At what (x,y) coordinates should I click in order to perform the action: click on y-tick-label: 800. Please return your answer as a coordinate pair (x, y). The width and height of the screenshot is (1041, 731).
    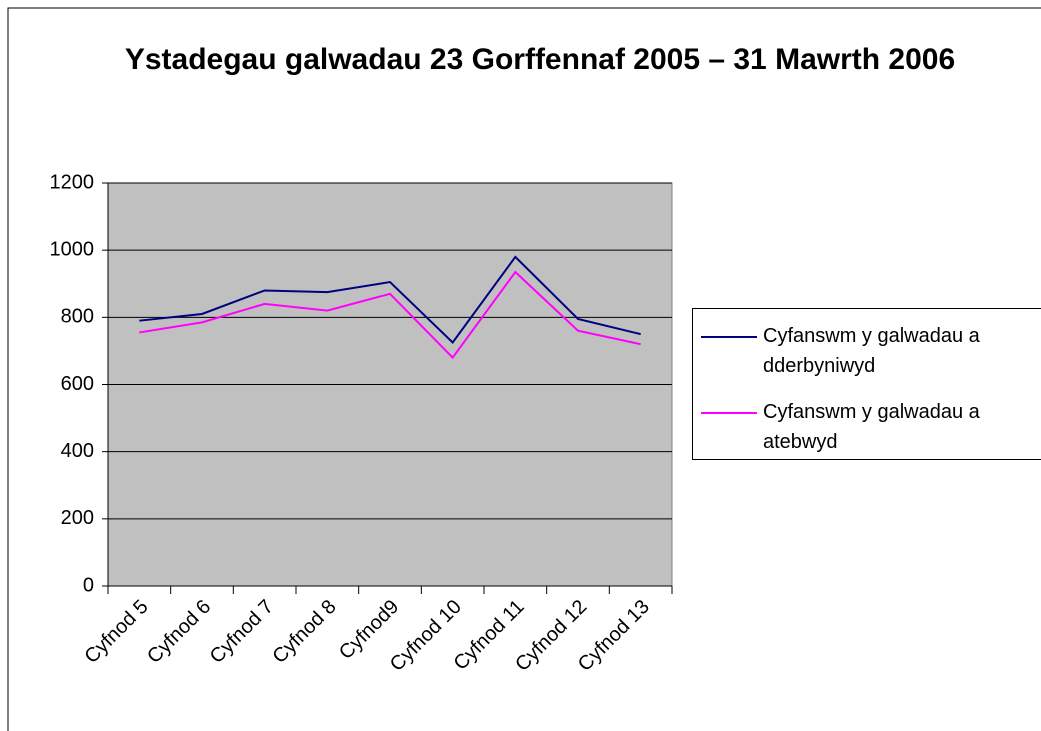
    Looking at the image, I should click on (77, 317).